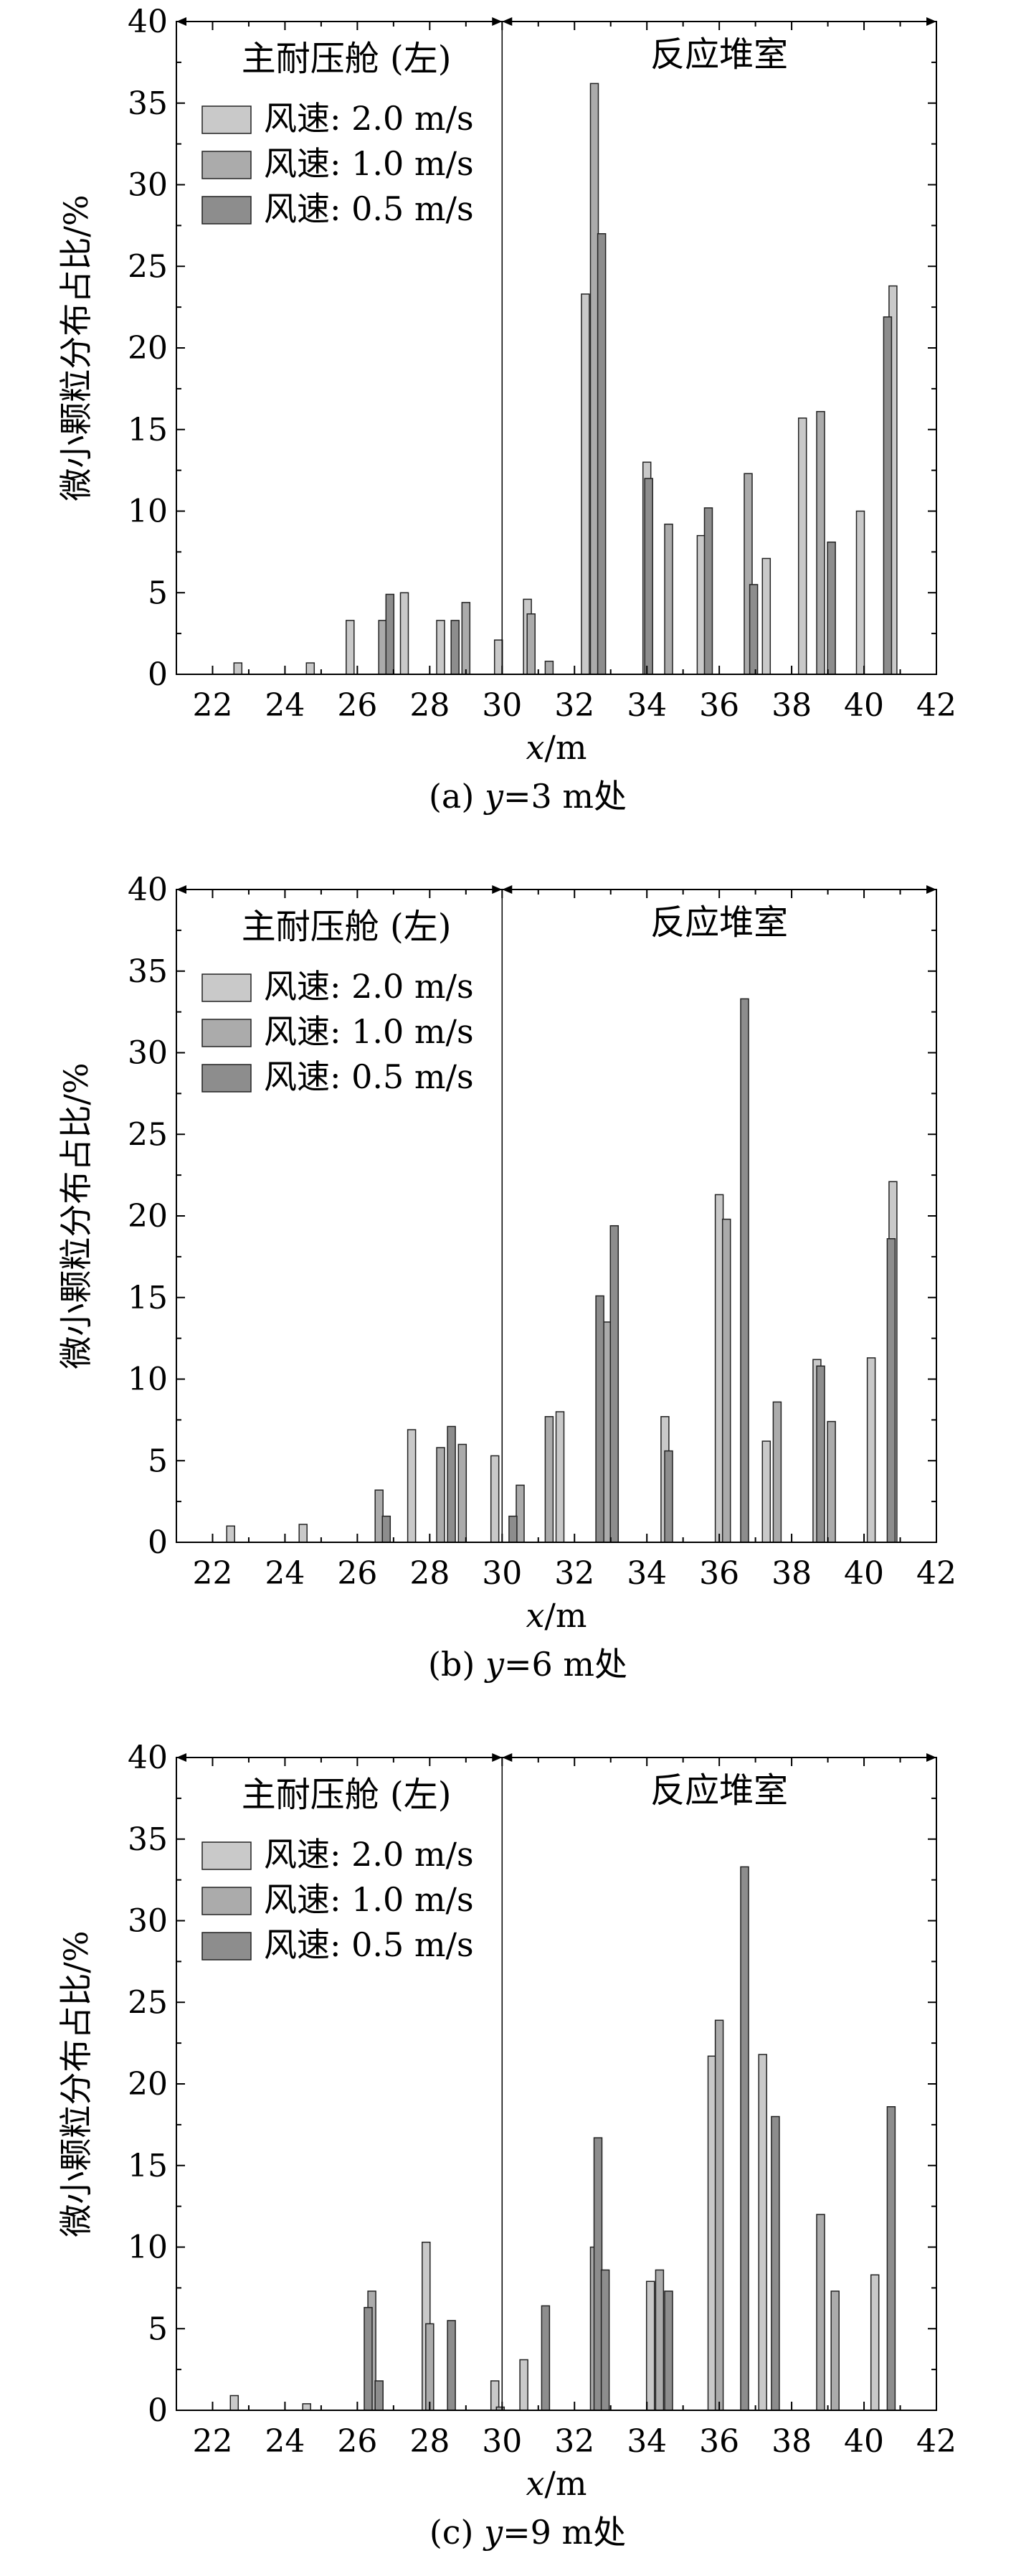  Describe the element at coordinates (357, 705) in the screenshot. I see `x-tick-label: 26` at that location.